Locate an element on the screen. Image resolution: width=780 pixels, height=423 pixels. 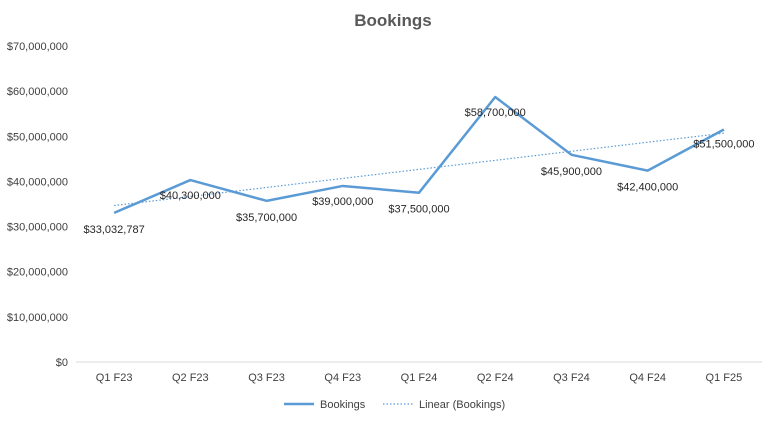
x-tick-label: Q1 F25 is located at coordinates (724, 378).